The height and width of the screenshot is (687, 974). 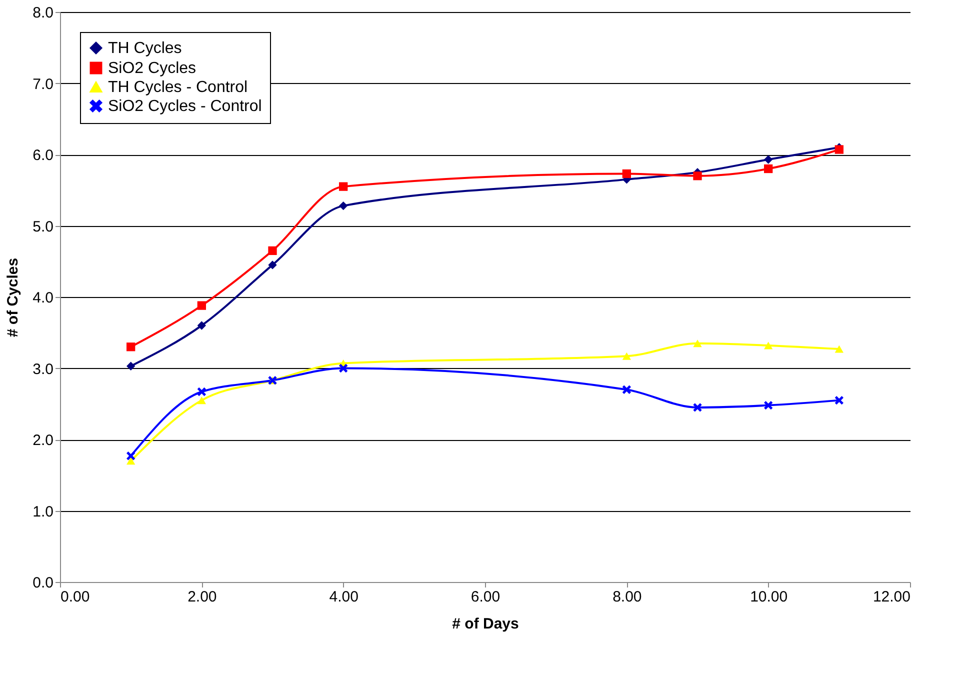 What do you see at coordinates (891, 597) in the screenshot?
I see `x-tick-label: 12.00` at bounding box center [891, 597].